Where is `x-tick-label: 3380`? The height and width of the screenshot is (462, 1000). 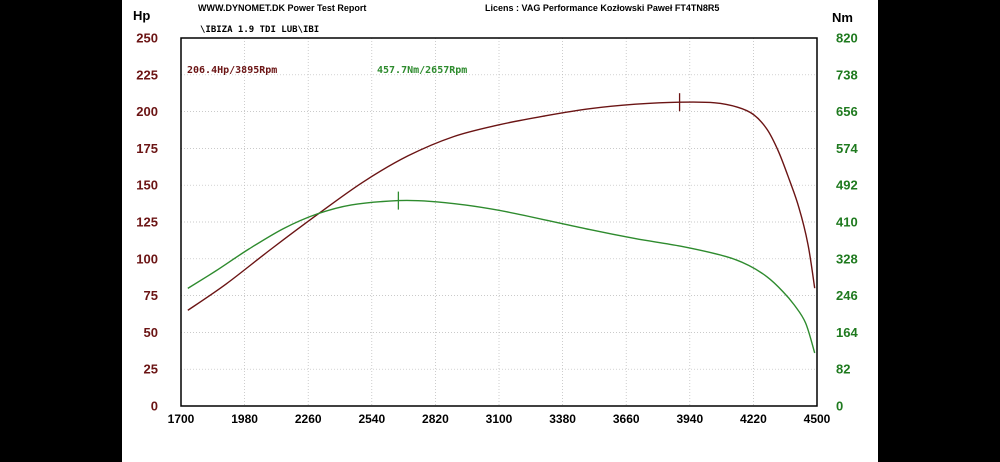
x-tick-label: 3380 is located at coordinates (562, 419).